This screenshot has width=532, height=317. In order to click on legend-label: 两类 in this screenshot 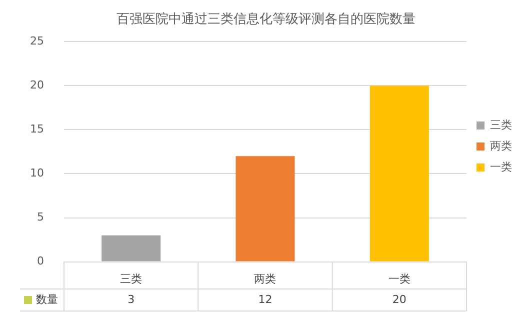, I will do `click(501, 145)`.